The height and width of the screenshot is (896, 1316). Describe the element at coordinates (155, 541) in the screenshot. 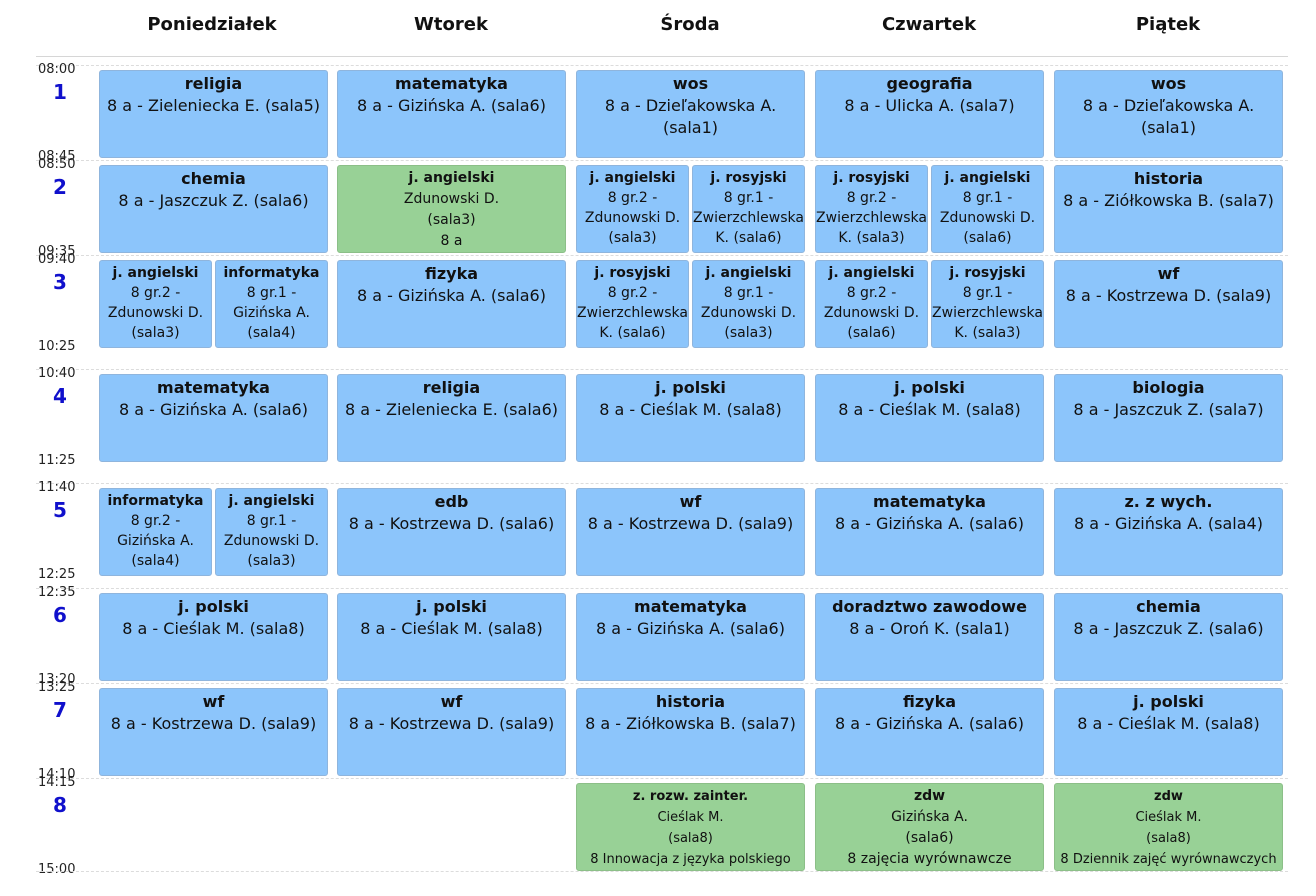

I see `lesson-detail: Gizińska A.` at that location.